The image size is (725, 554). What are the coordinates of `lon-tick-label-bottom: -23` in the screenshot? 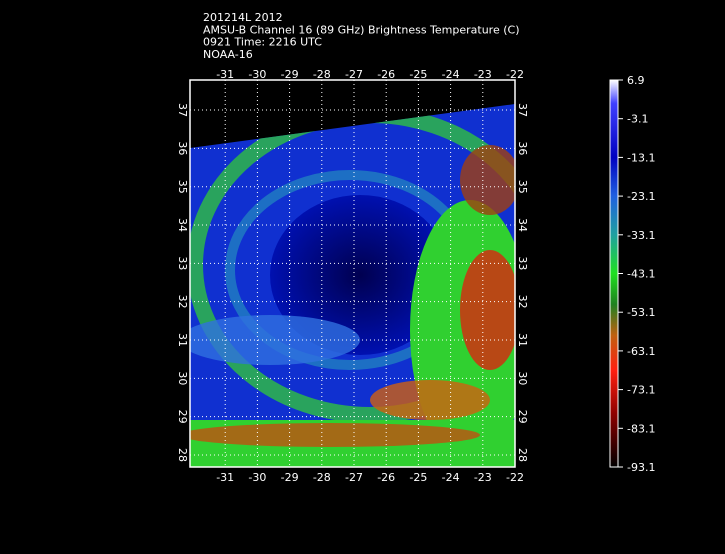 It's located at (483, 477).